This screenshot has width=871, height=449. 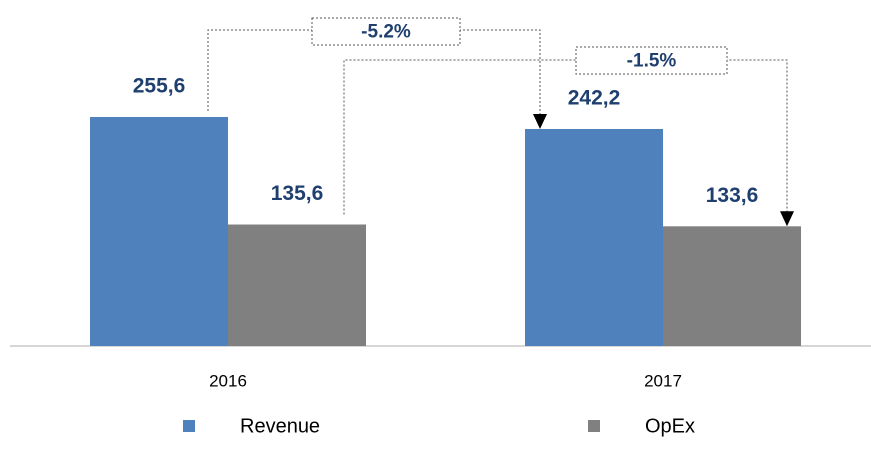 What do you see at coordinates (732, 195) in the screenshot?
I see `value-label: 133,6` at bounding box center [732, 195].